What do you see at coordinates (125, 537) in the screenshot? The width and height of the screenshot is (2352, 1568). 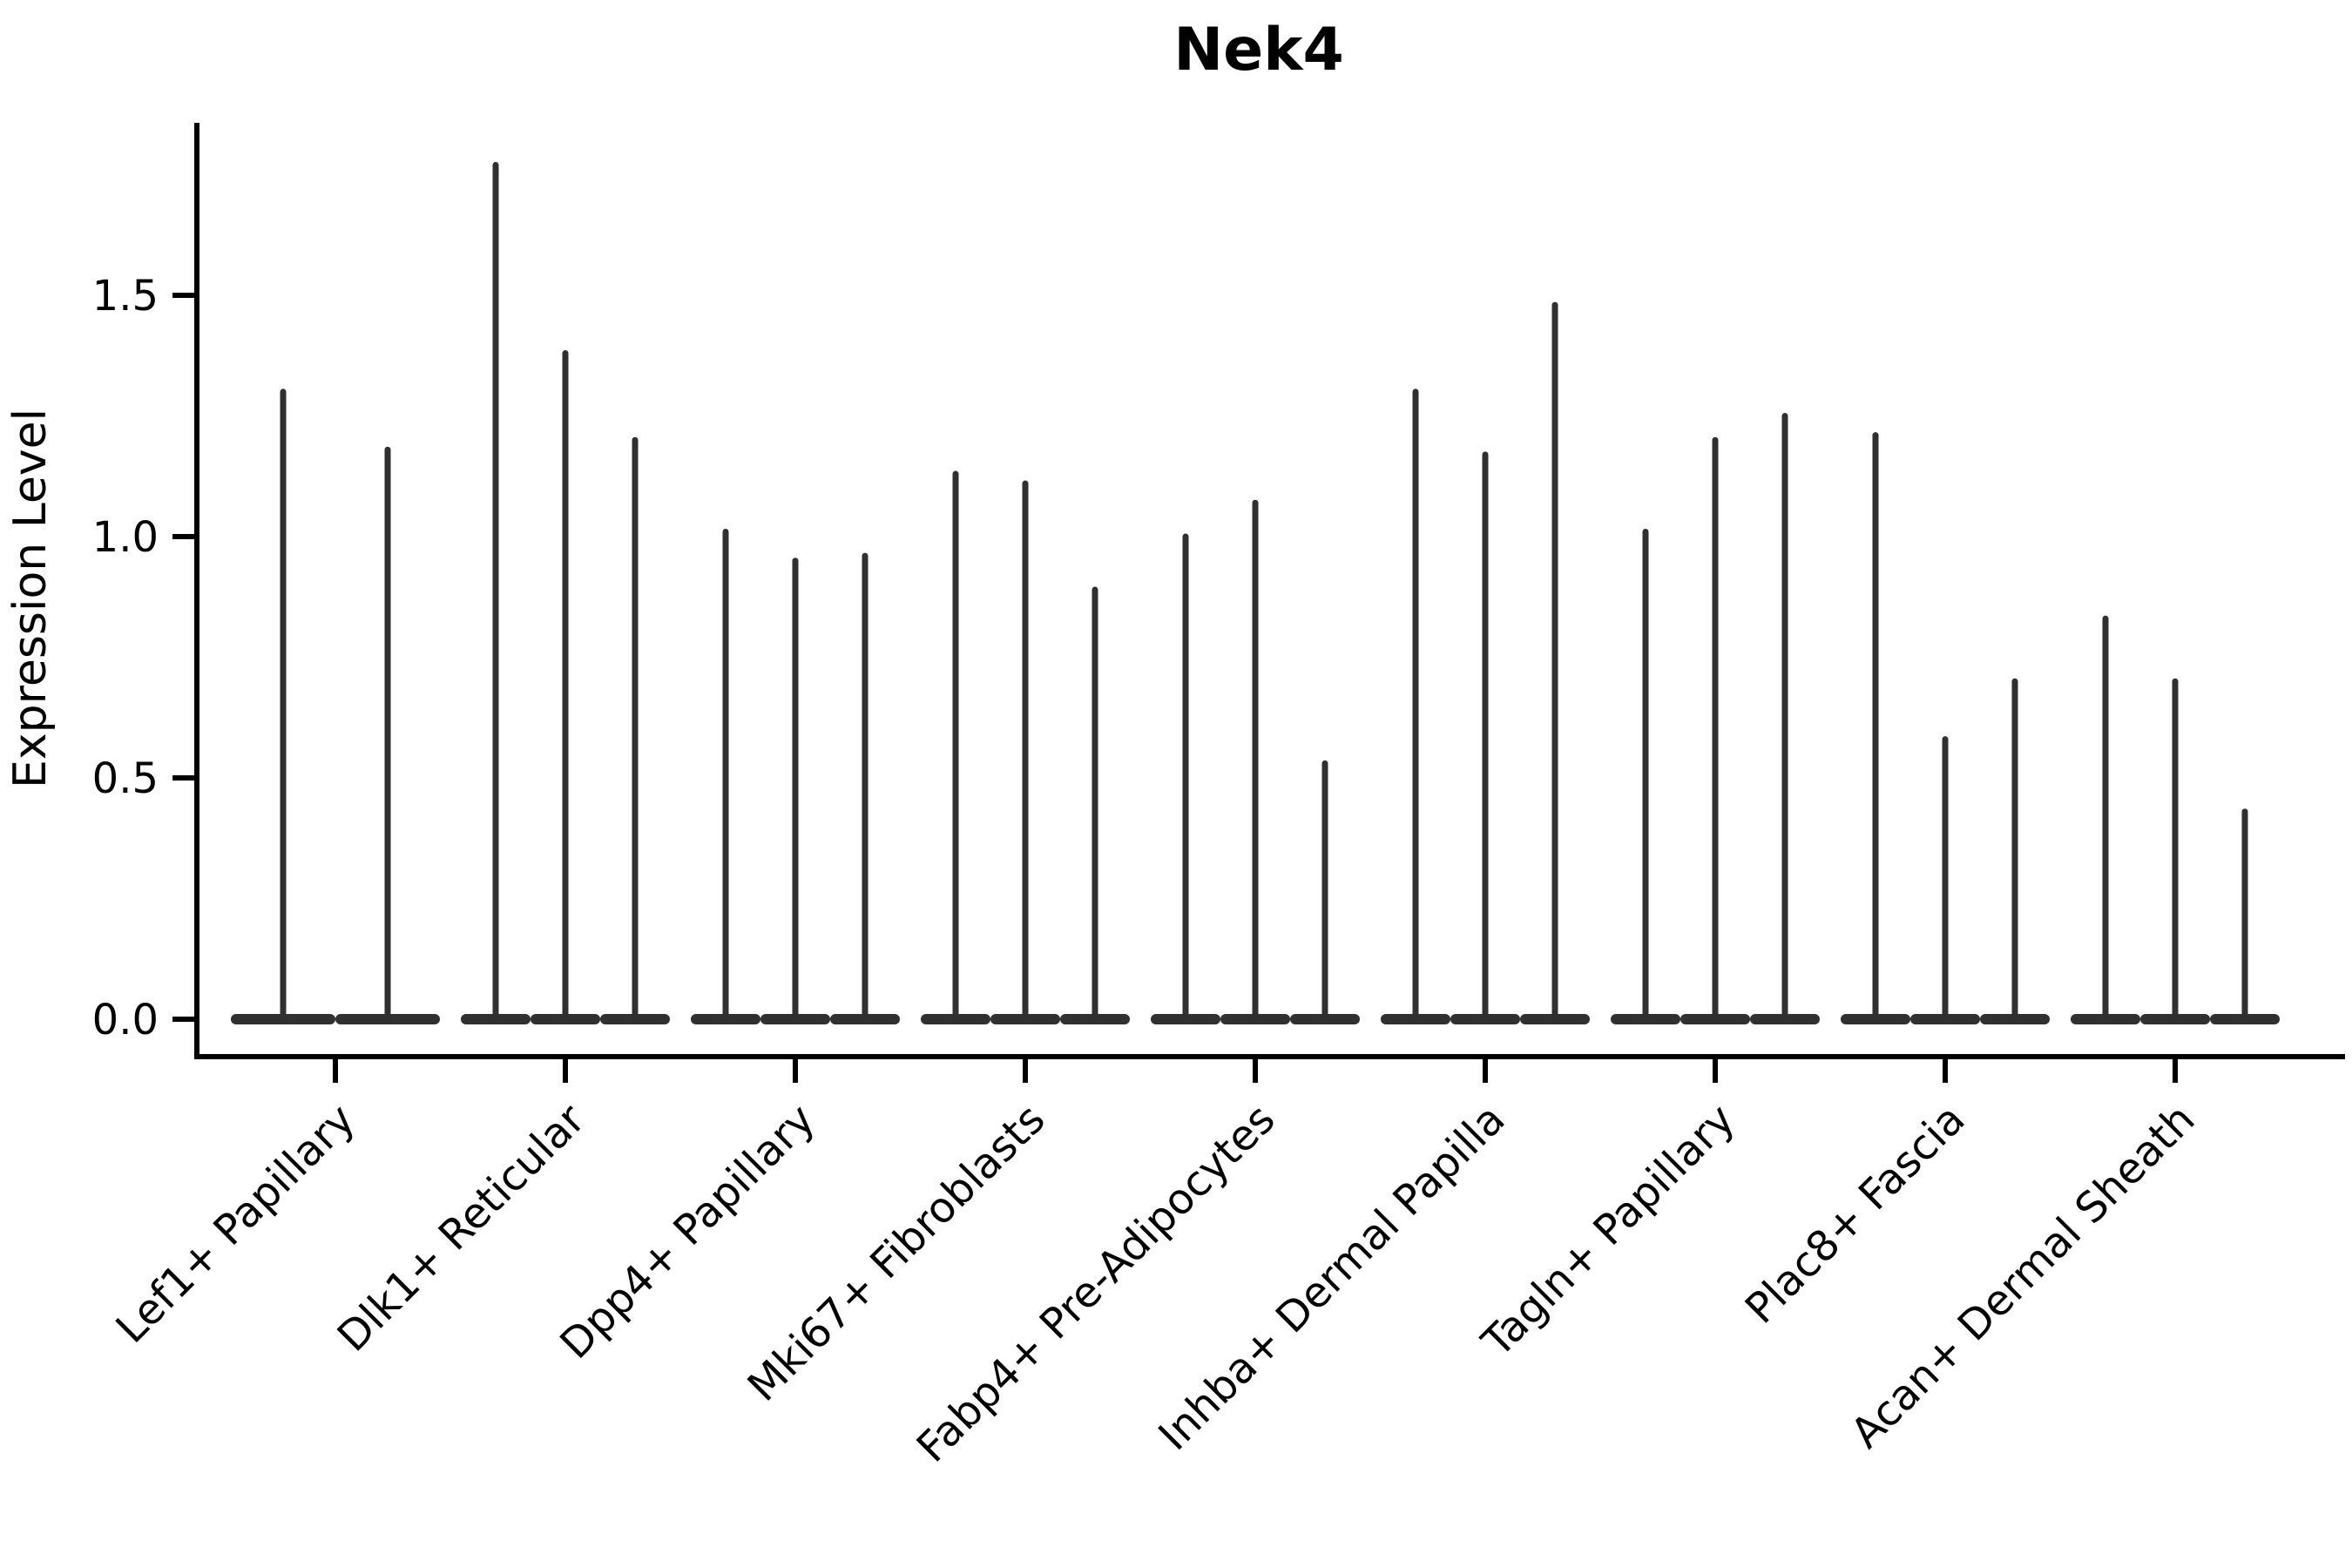 I see `y-tick-label: 1.0` at bounding box center [125, 537].